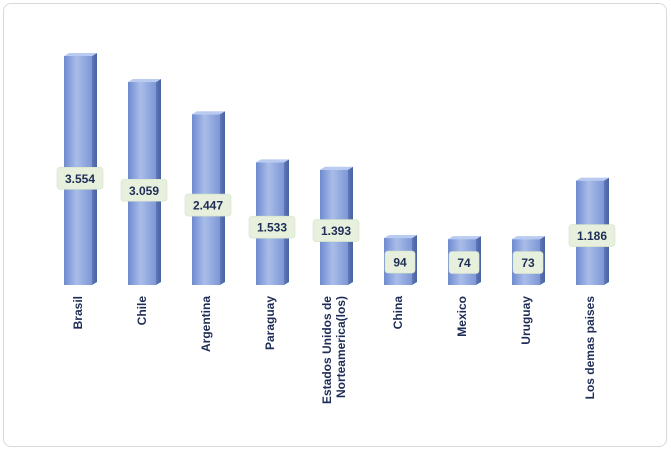 This screenshot has width=671, height=450. I want to click on category-label-6: China, so click(398, 313).